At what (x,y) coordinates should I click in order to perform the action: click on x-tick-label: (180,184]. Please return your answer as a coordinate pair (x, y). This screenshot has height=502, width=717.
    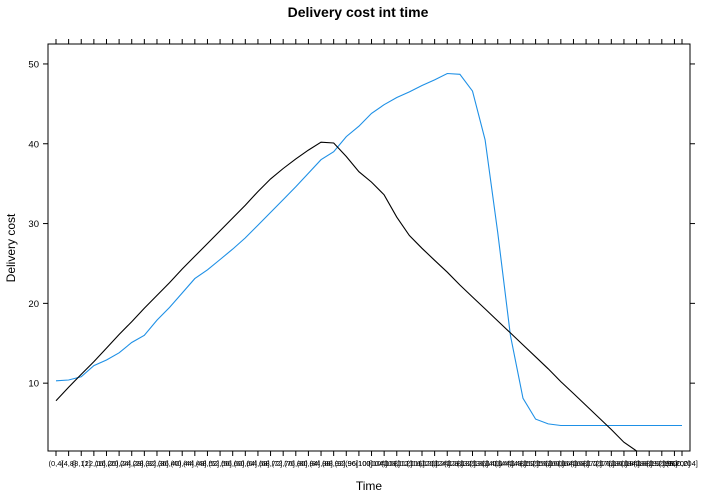
    Looking at the image, I should click on (624, 463).